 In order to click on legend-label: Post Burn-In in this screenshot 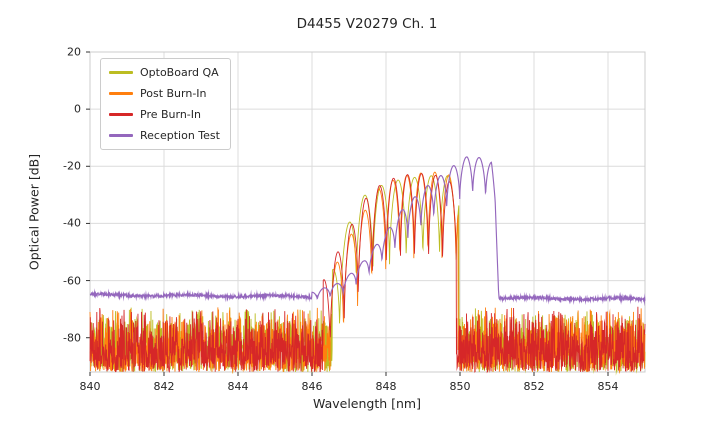, I will do `click(173, 93)`.